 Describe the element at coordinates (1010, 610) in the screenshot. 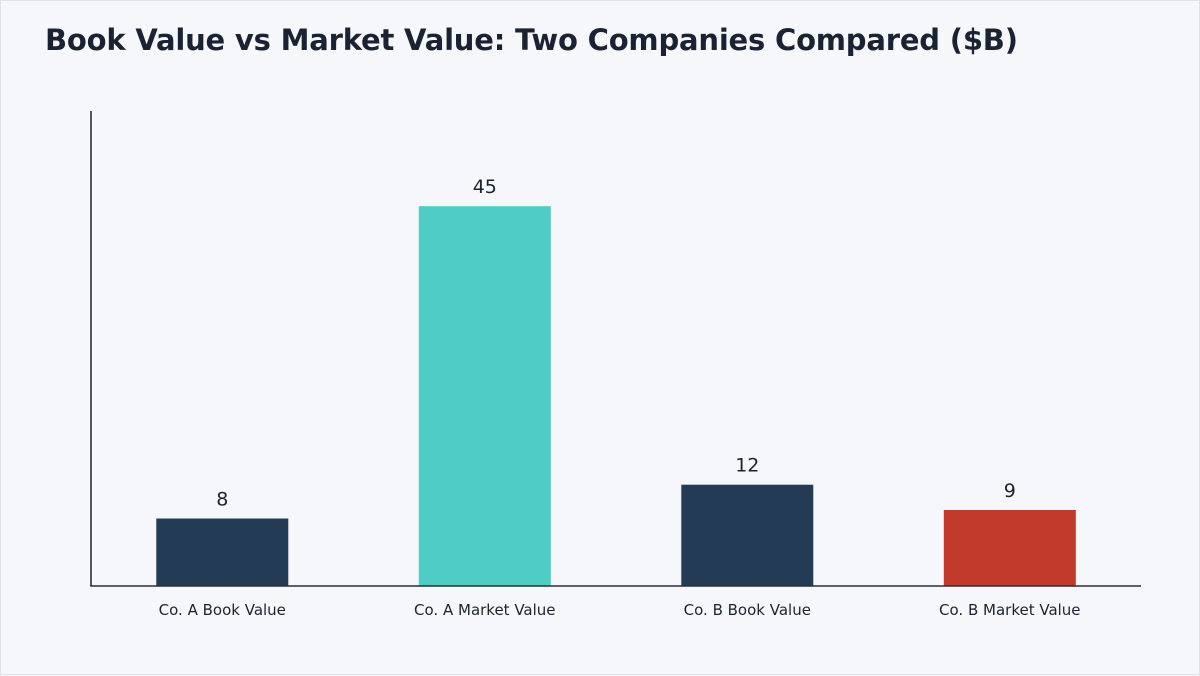

I see `x-tick-label-4: Co. B Market Value` at that location.